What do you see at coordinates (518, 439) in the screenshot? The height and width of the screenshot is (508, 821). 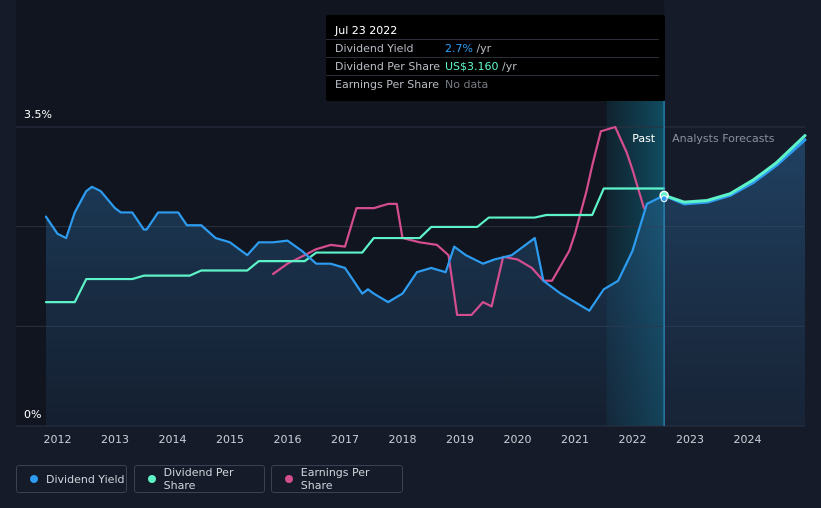 I see `x-tick-label: 2020` at bounding box center [518, 439].